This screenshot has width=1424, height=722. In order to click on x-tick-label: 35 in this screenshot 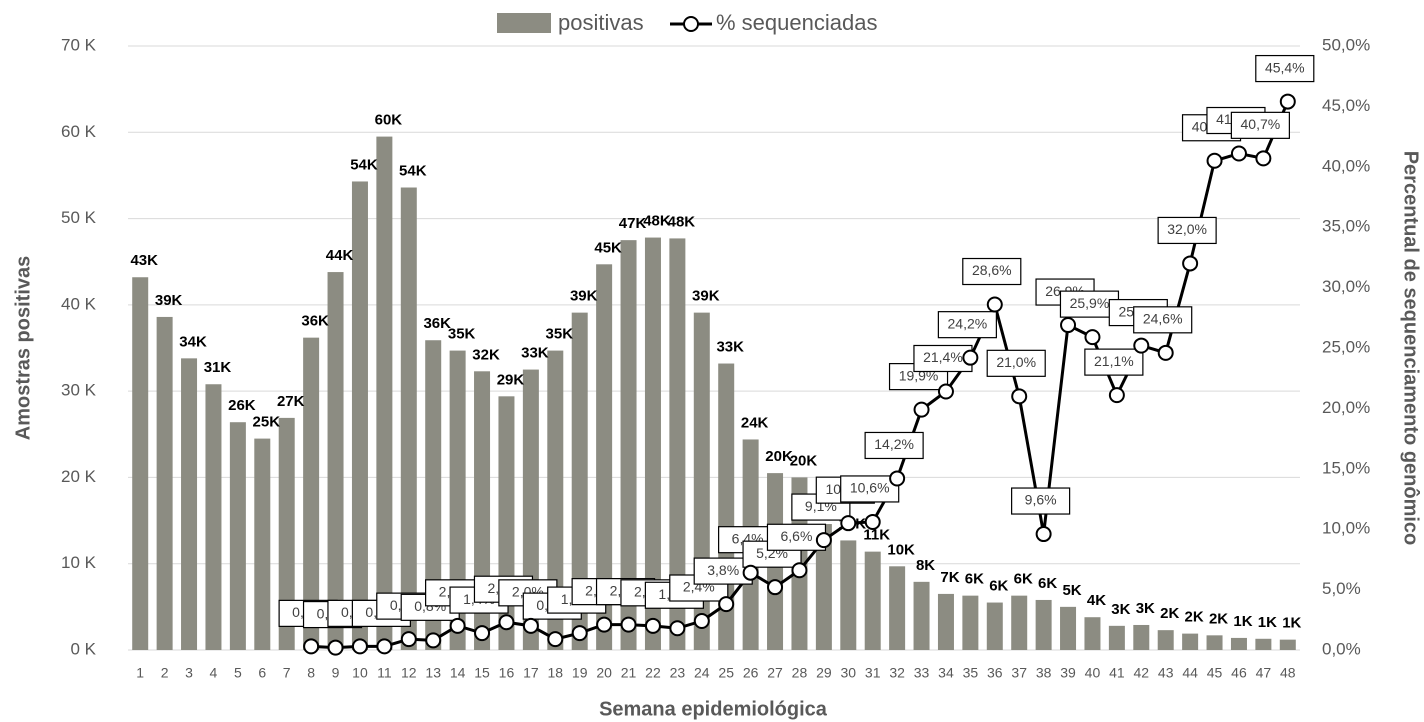, I will do `click(971, 673)`.